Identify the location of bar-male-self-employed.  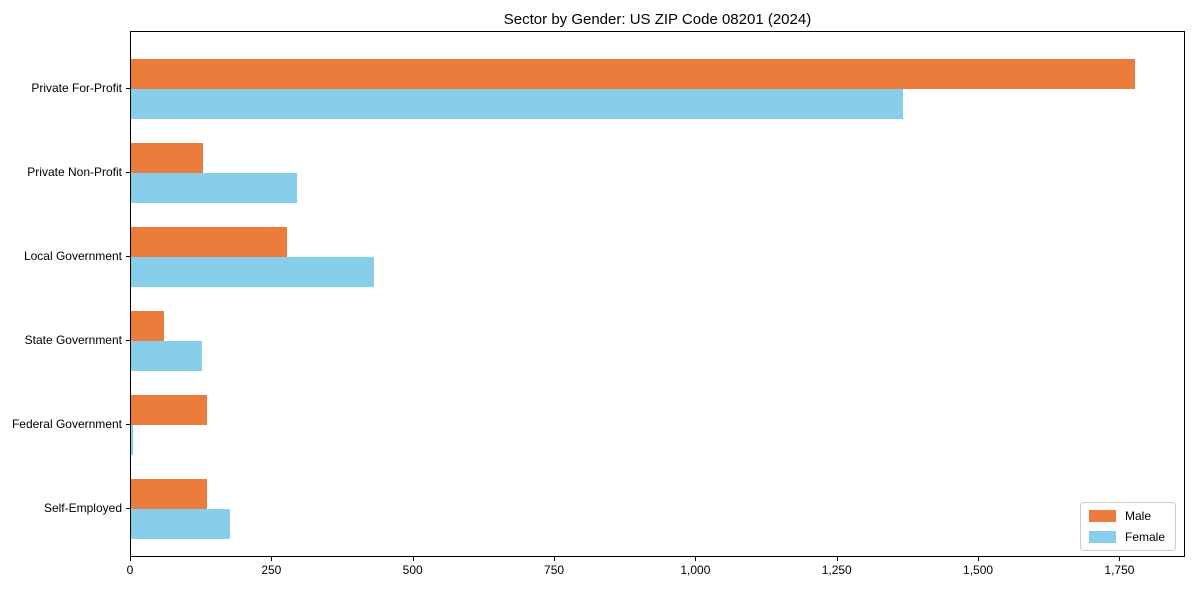
(169, 494).